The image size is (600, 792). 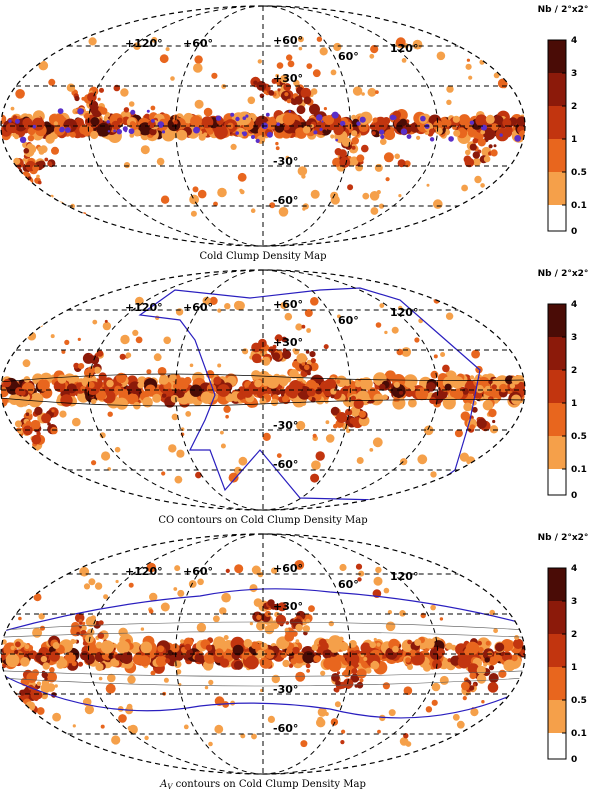 What do you see at coordinates (219, 390) in the screenshot?
I see `meridian-line` at bounding box center [219, 390].